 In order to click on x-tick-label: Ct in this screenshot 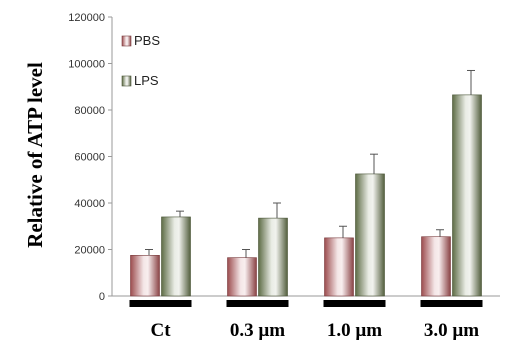, I will do `click(160, 330)`.